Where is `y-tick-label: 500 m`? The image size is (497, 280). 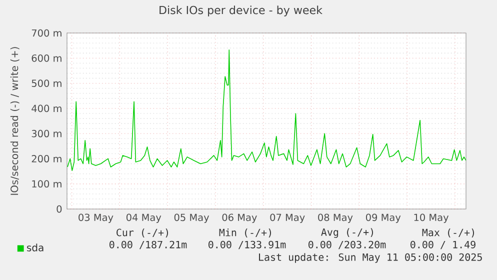
y-tick-label: 500 m is located at coordinates (47, 83).